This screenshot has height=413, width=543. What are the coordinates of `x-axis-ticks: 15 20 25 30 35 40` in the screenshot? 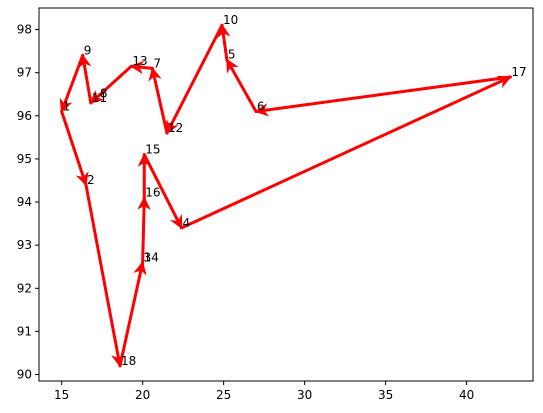 It's located at (264, 391).